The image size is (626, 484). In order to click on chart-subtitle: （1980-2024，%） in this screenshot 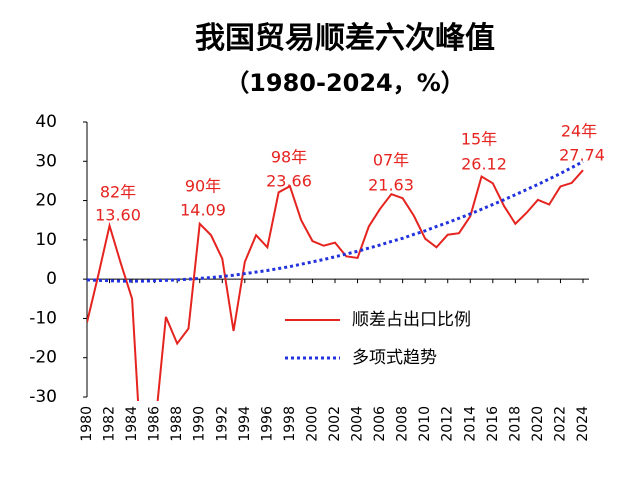, I will do `click(345, 83)`.